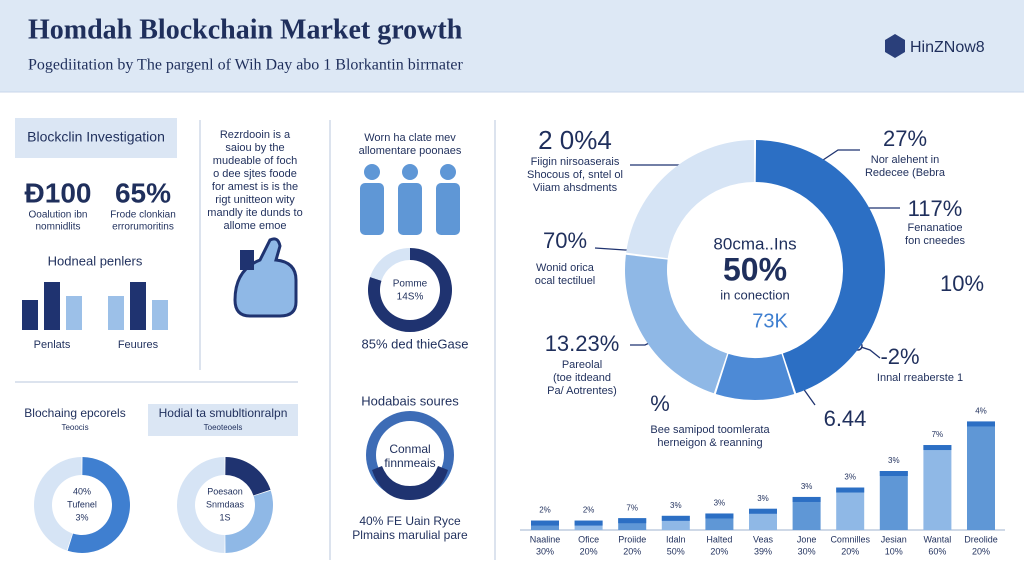 This screenshot has height=576, width=1024. I want to click on bar-category: Idaln, so click(676, 539).